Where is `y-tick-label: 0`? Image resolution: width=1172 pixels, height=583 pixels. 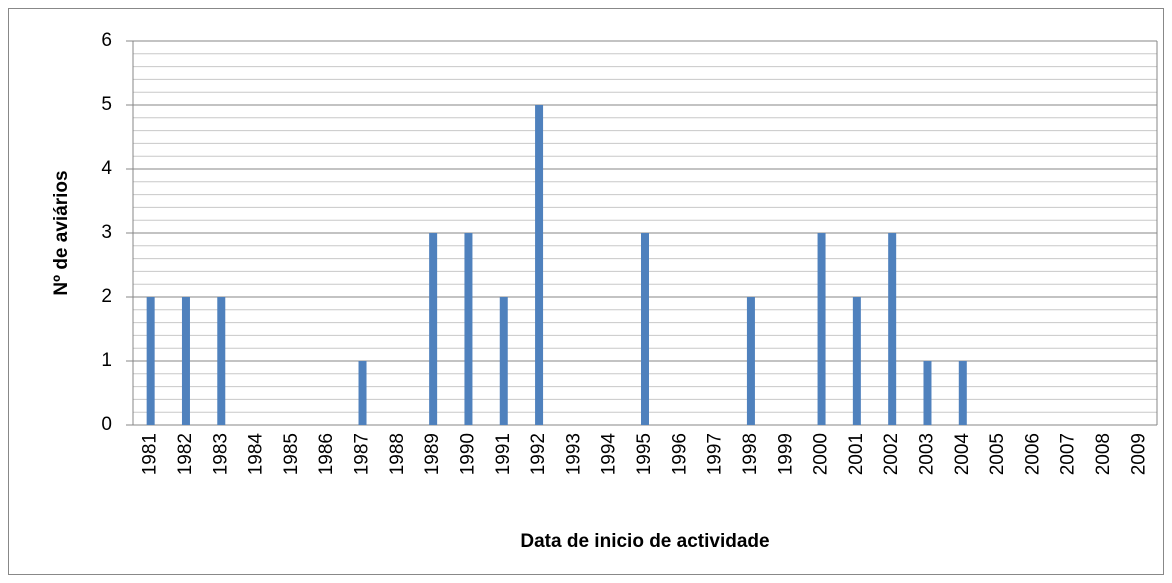 y-tick-label: 0 is located at coordinates (106, 424).